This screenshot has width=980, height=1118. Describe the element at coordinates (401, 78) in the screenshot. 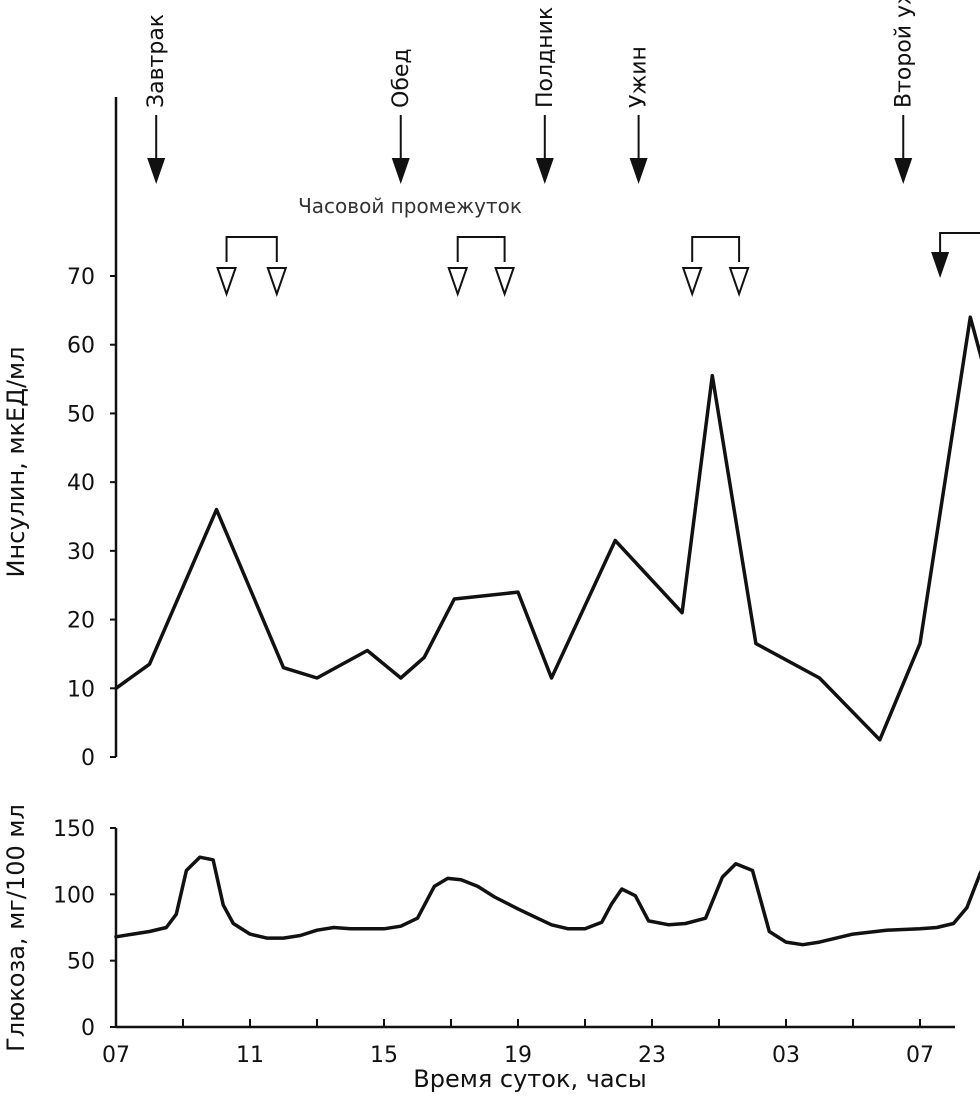

I see `meal-label: Обед` at that location.